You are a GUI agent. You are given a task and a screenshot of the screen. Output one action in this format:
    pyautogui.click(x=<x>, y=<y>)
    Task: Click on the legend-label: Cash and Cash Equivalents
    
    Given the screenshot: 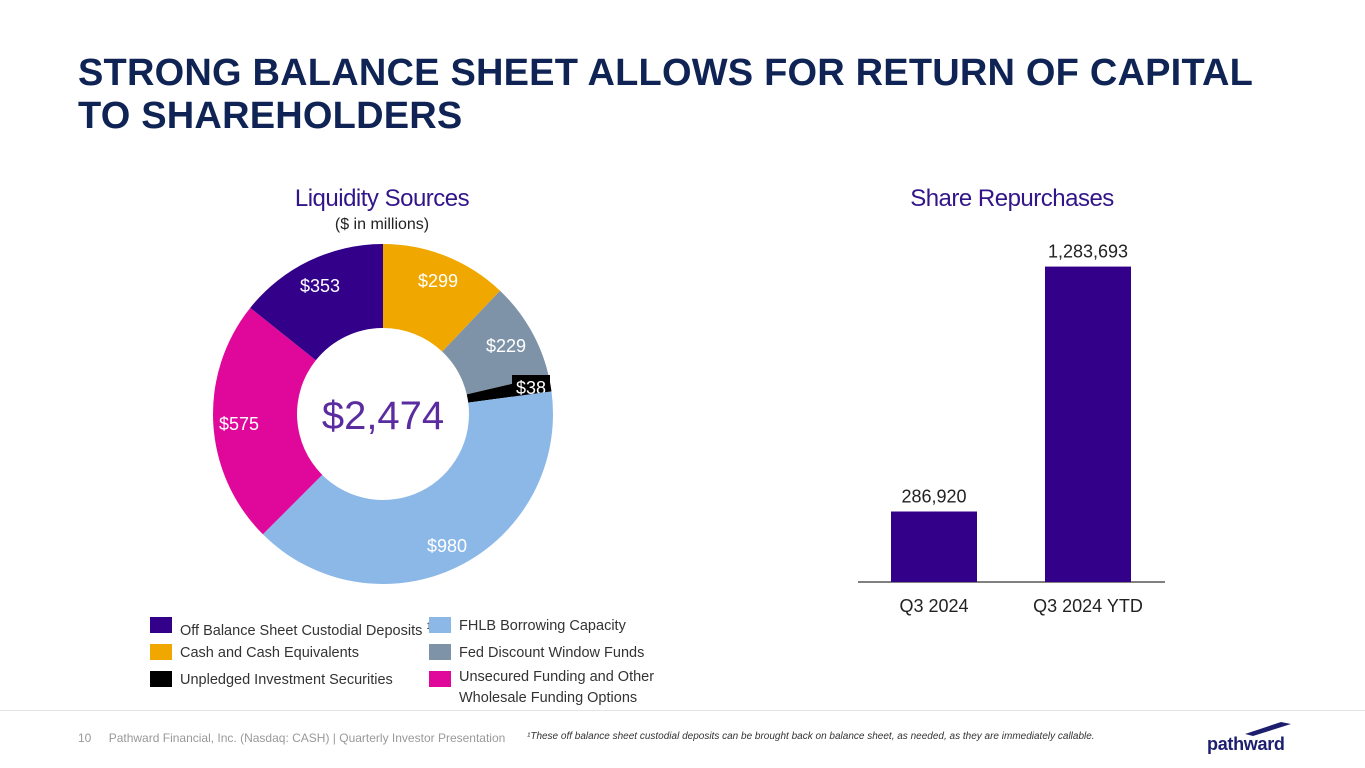 What is the action you would take?
    pyautogui.click(x=269, y=653)
    